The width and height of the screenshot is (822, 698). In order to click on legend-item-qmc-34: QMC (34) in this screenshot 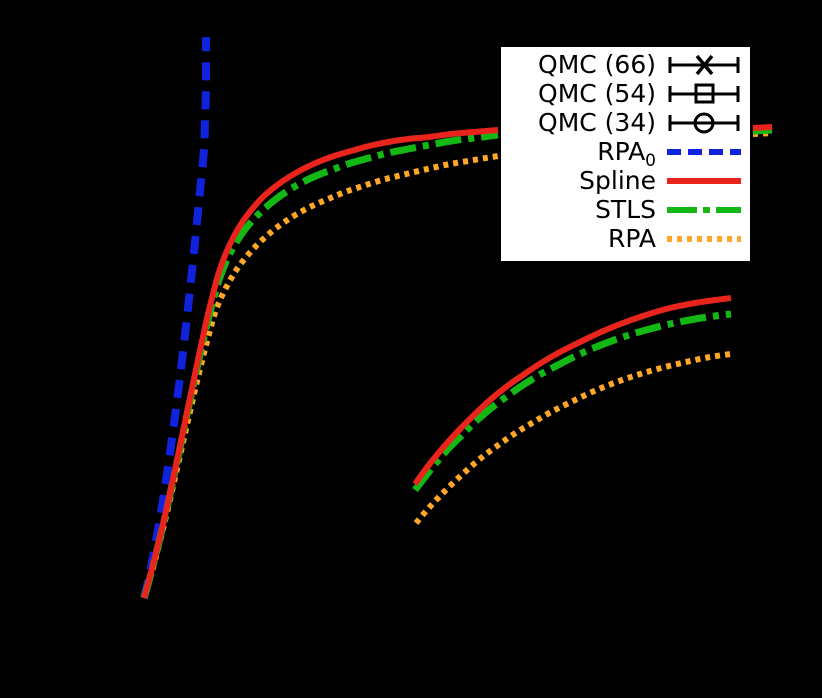, I will do `click(625, 122)`.